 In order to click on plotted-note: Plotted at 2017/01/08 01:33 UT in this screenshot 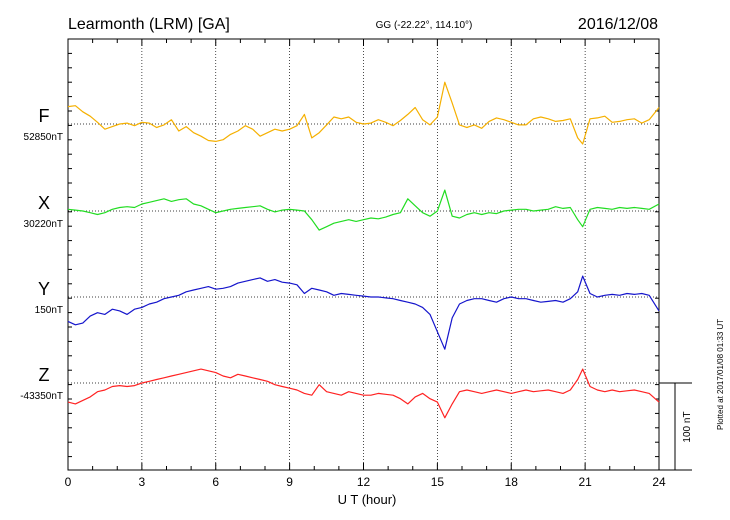, I will do `click(720, 374)`.